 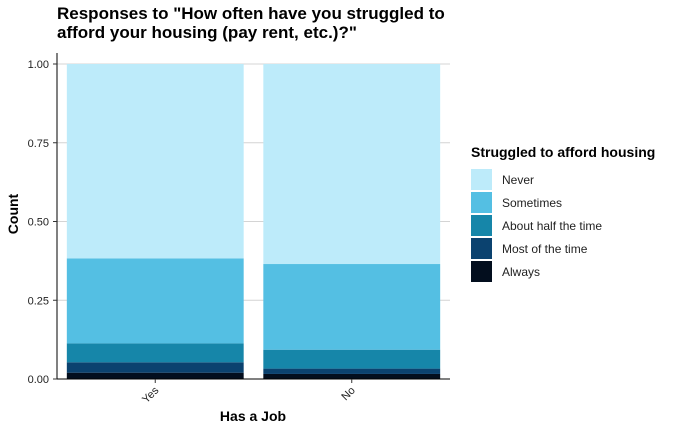 What do you see at coordinates (532, 202) in the screenshot?
I see `legend-label: Sometimes` at bounding box center [532, 202].